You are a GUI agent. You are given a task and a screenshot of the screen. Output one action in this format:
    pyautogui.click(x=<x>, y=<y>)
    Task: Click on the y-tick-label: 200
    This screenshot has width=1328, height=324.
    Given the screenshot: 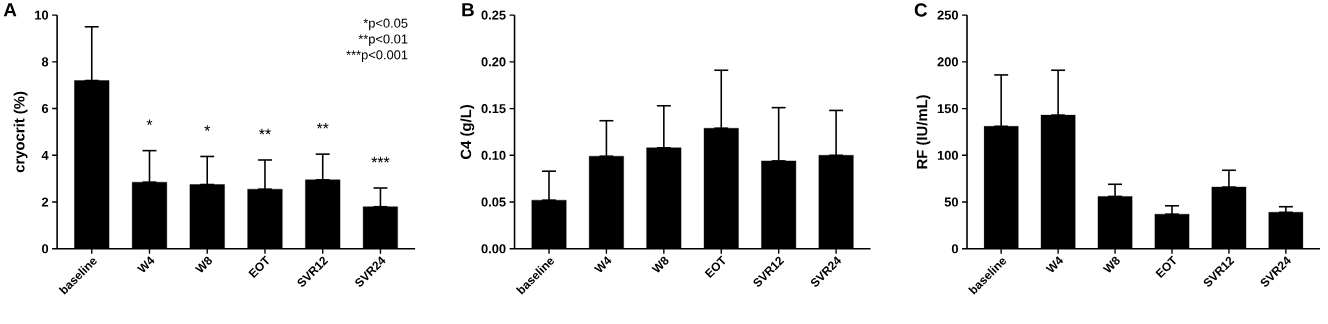 What is the action you would take?
    pyautogui.click(x=948, y=62)
    